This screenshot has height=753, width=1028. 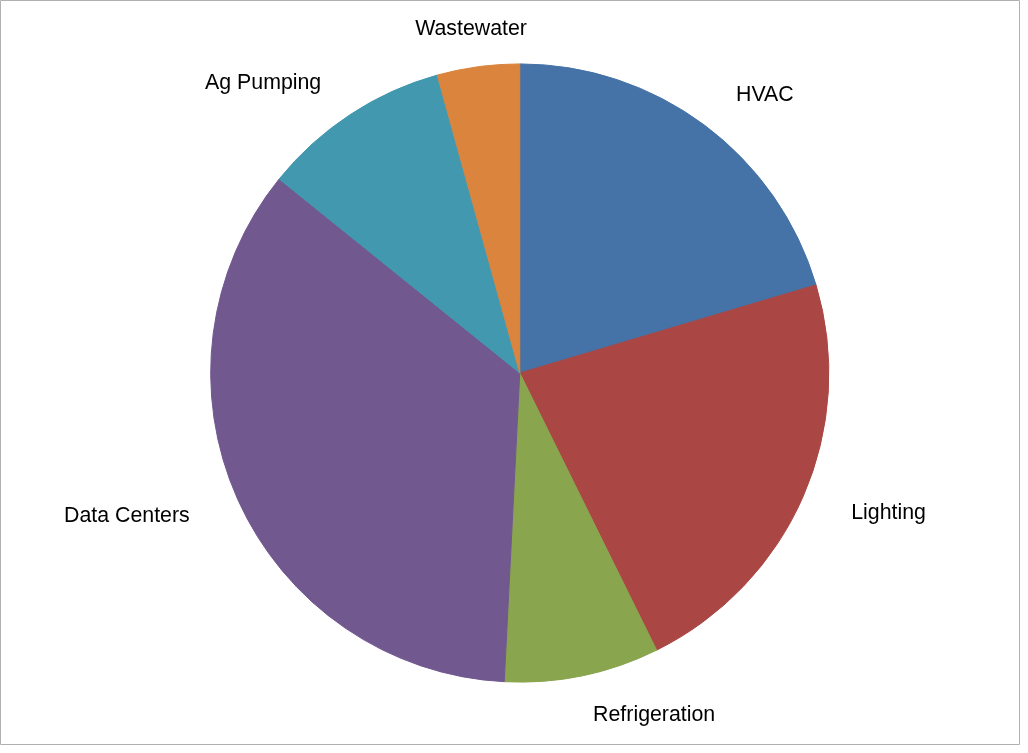 I want to click on slice-label: Refrigeration, so click(x=654, y=714).